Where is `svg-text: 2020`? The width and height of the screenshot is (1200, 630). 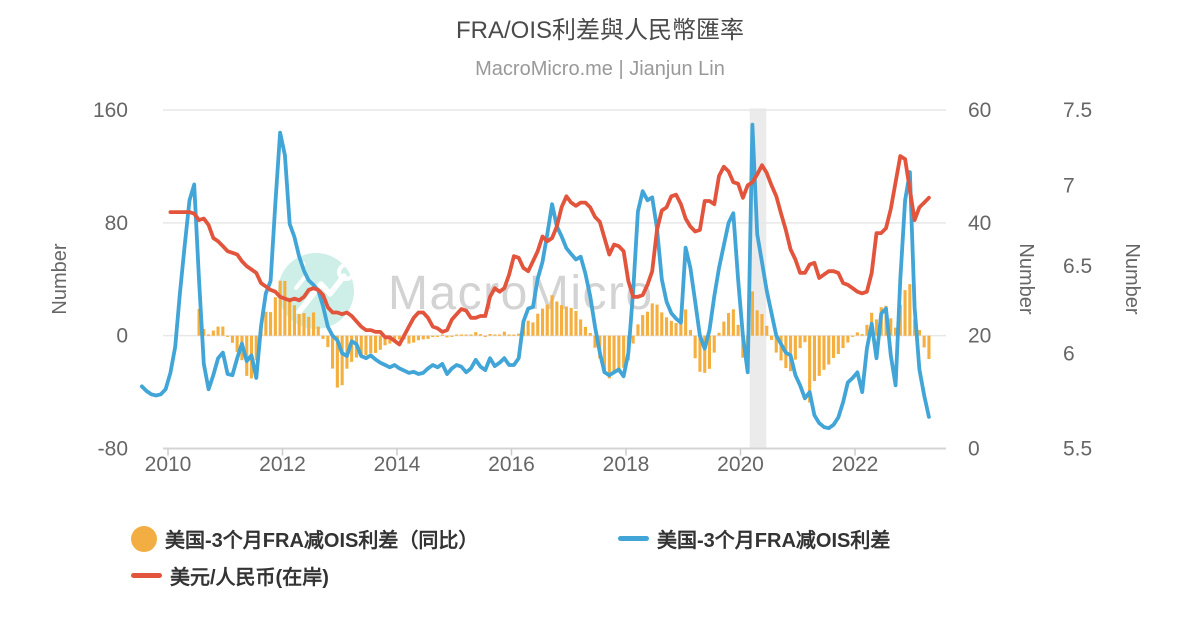
svg-text: 2020 is located at coordinates (740, 464).